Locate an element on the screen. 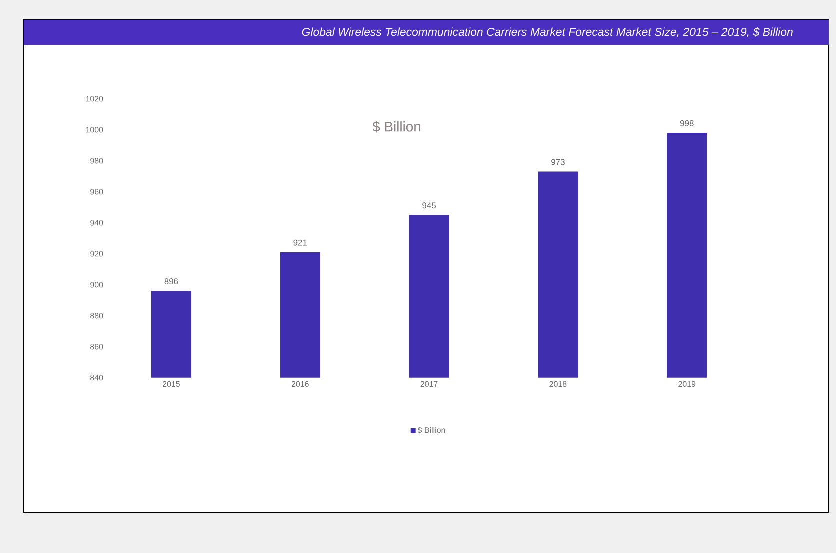 This screenshot has height=553, width=836. data-label: 921 is located at coordinates (301, 243).